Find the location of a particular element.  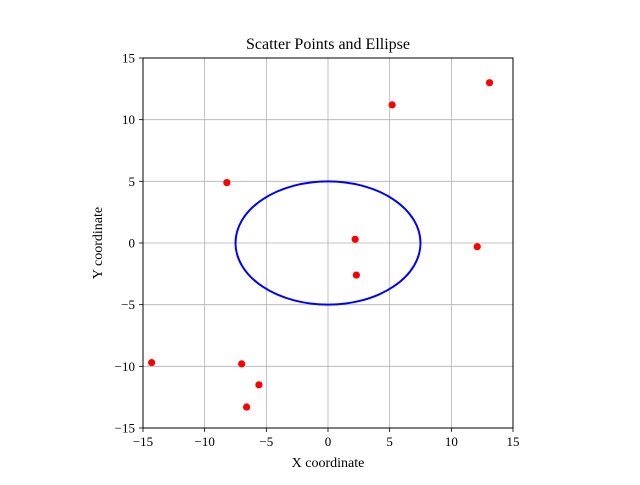

chart-title: Scatter Points and Ellipse is located at coordinates (328, 44).